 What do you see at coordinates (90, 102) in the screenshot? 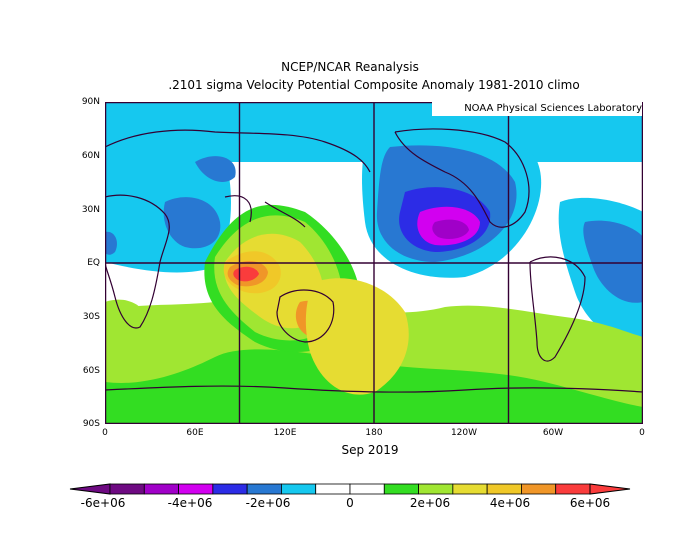
I see `y-tick-90n: 90N` at bounding box center [90, 102].